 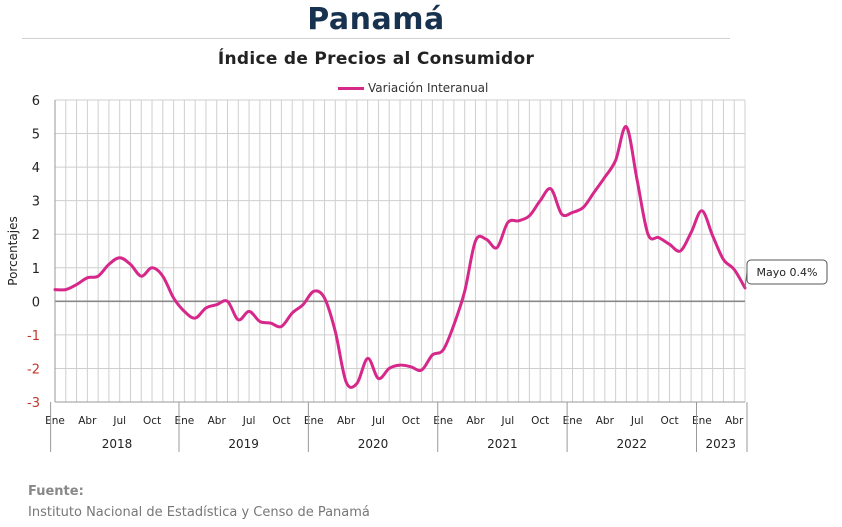 What do you see at coordinates (36, 202) in the screenshot?
I see `y-tick-label: 3` at bounding box center [36, 202].